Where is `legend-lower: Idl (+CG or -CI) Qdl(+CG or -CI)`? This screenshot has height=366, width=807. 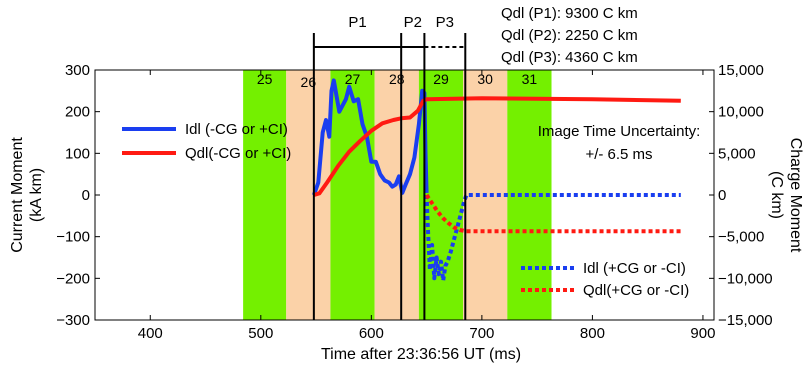
legend-lower: Idl (+CG or -CI) Qdl(+CG or -CI) is located at coordinates (605, 279).